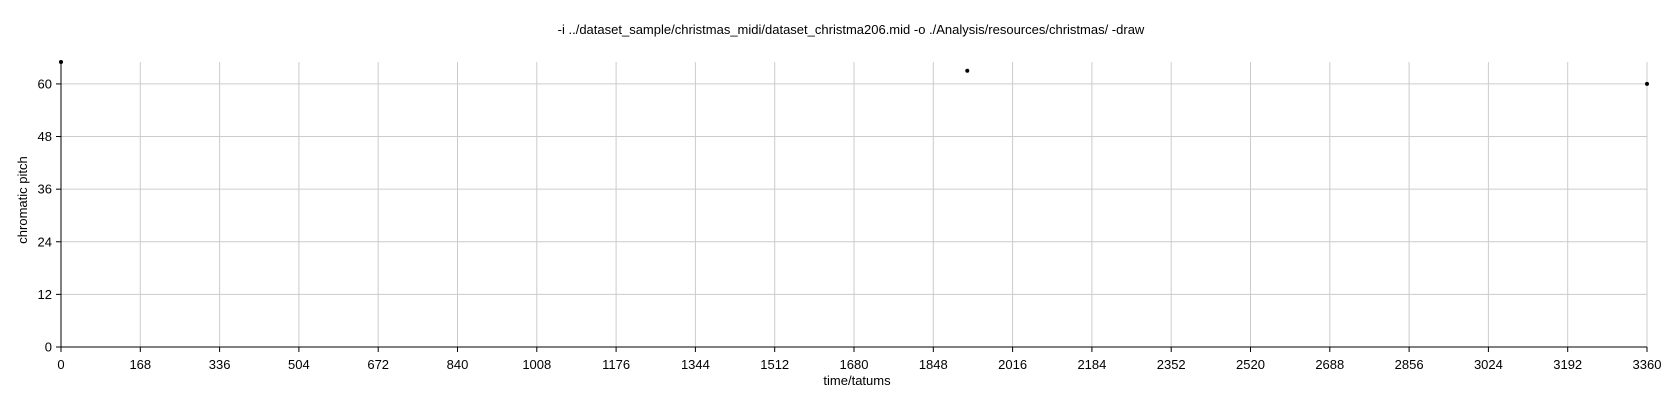 Image resolution: width=1680 pixels, height=401 pixels. What do you see at coordinates (45, 83) in the screenshot?
I see `y-tick-label: 60` at bounding box center [45, 83].